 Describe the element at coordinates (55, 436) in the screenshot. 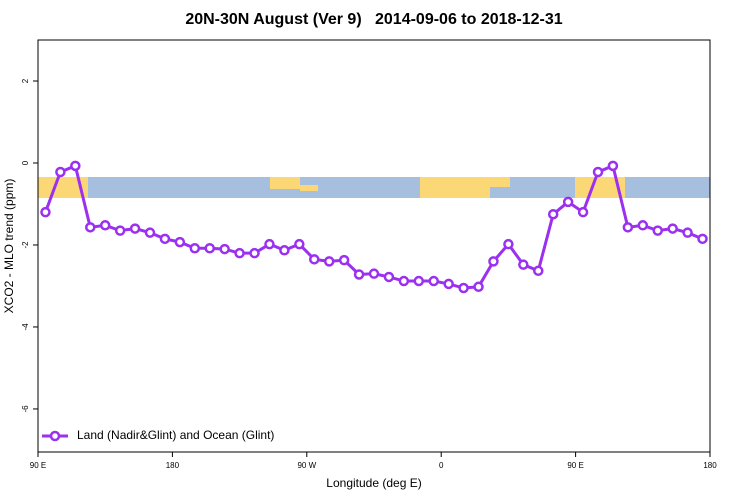

I see `legend-marker` at that location.